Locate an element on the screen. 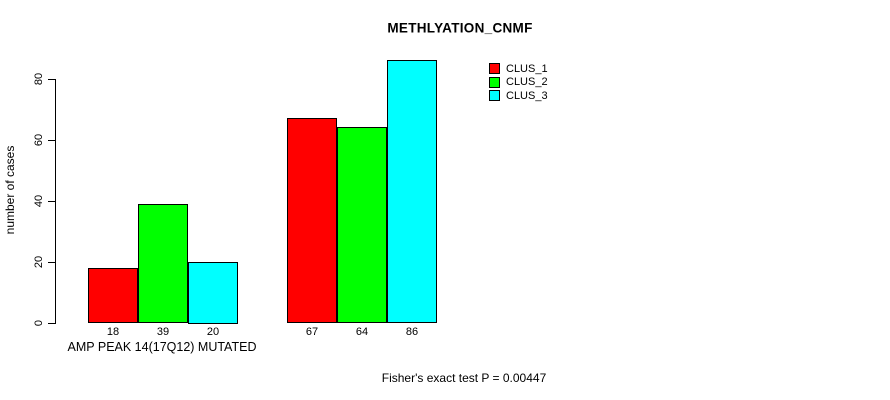 This screenshot has width=890, height=400. bar-value-label: 64 is located at coordinates (362, 332).